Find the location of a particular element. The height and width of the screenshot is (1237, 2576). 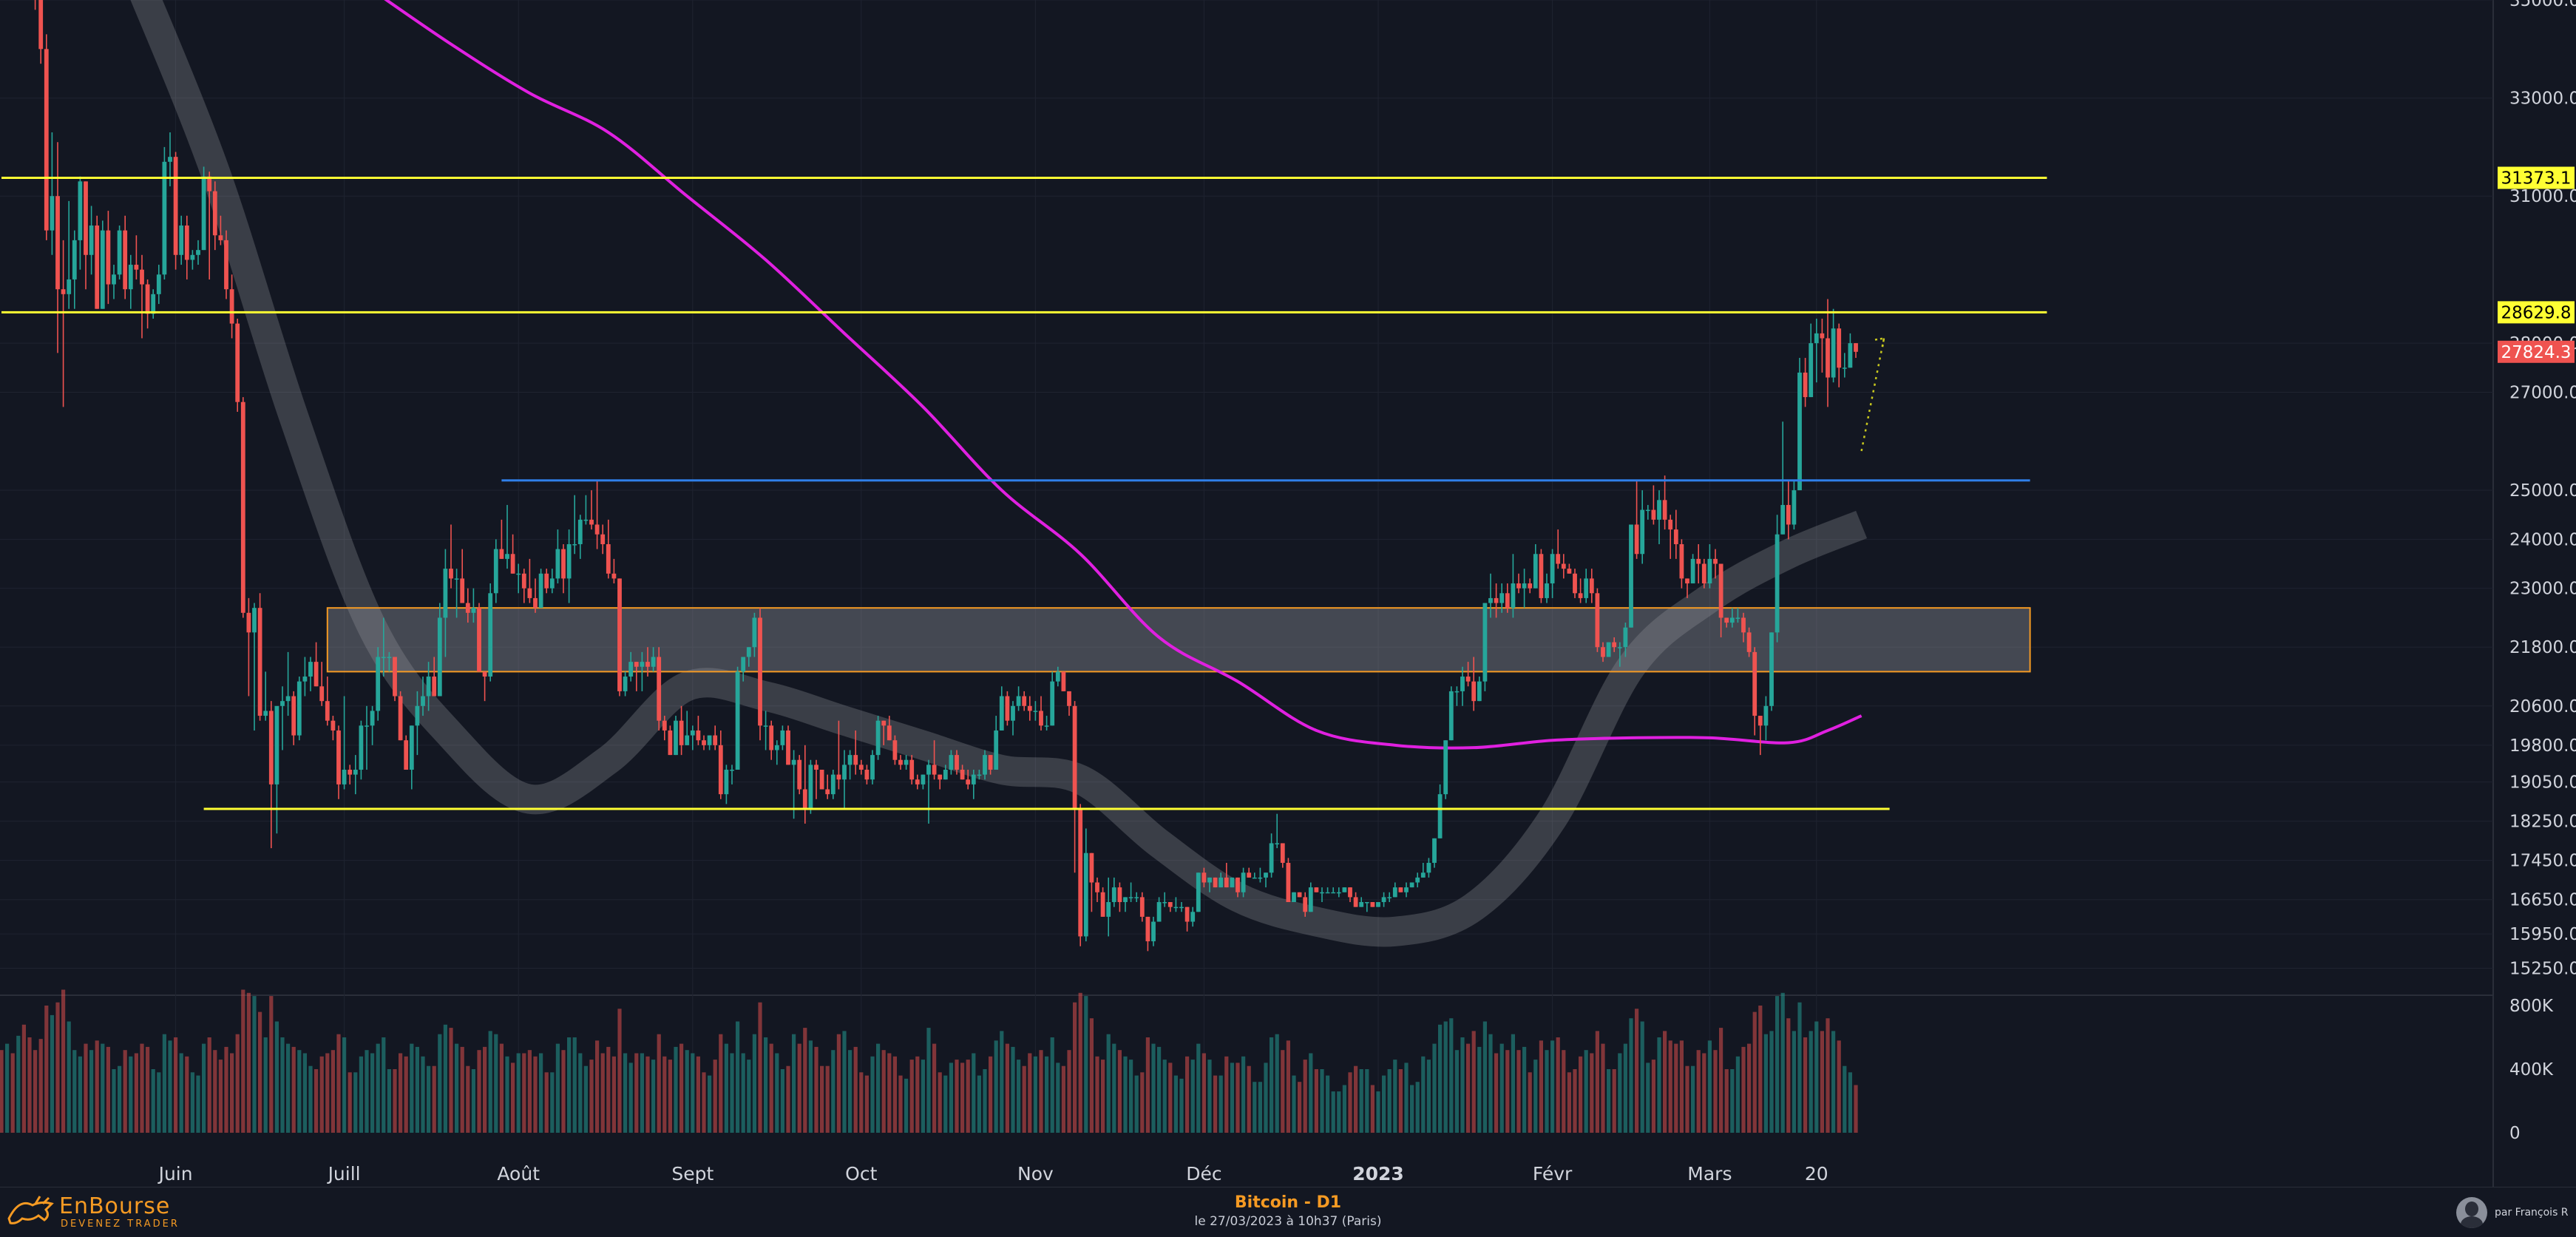

projection is located at coordinates (1872, 394).